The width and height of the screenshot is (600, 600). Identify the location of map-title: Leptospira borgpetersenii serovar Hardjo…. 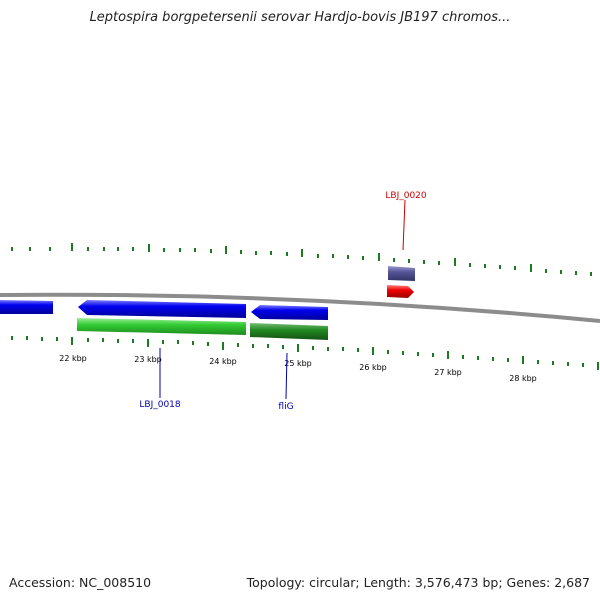
(300, 17).